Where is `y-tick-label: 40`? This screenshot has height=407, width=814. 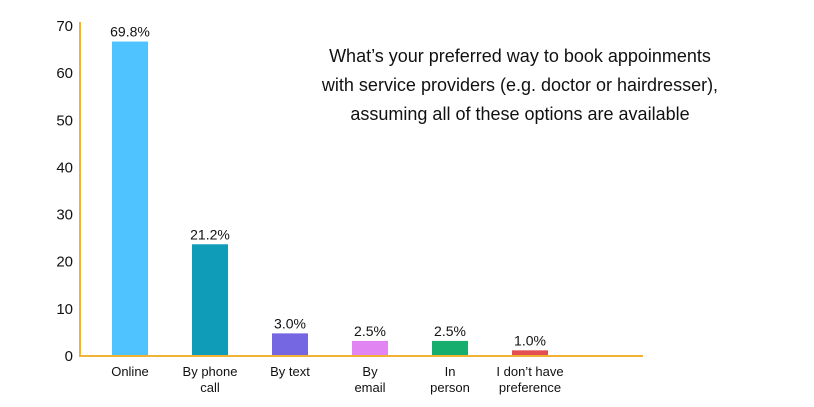
y-tick-label: 40 is located at coordinates (64, 167).